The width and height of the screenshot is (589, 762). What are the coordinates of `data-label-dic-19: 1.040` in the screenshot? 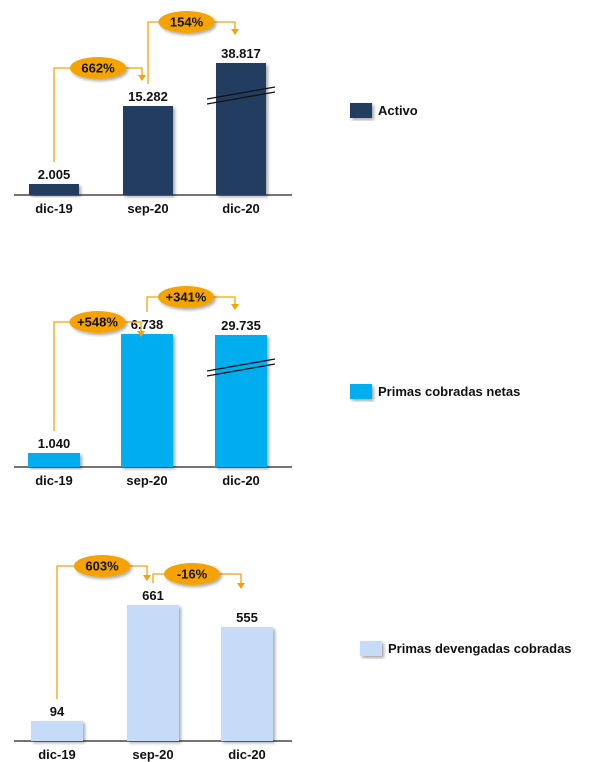 It's located at (54, 443).